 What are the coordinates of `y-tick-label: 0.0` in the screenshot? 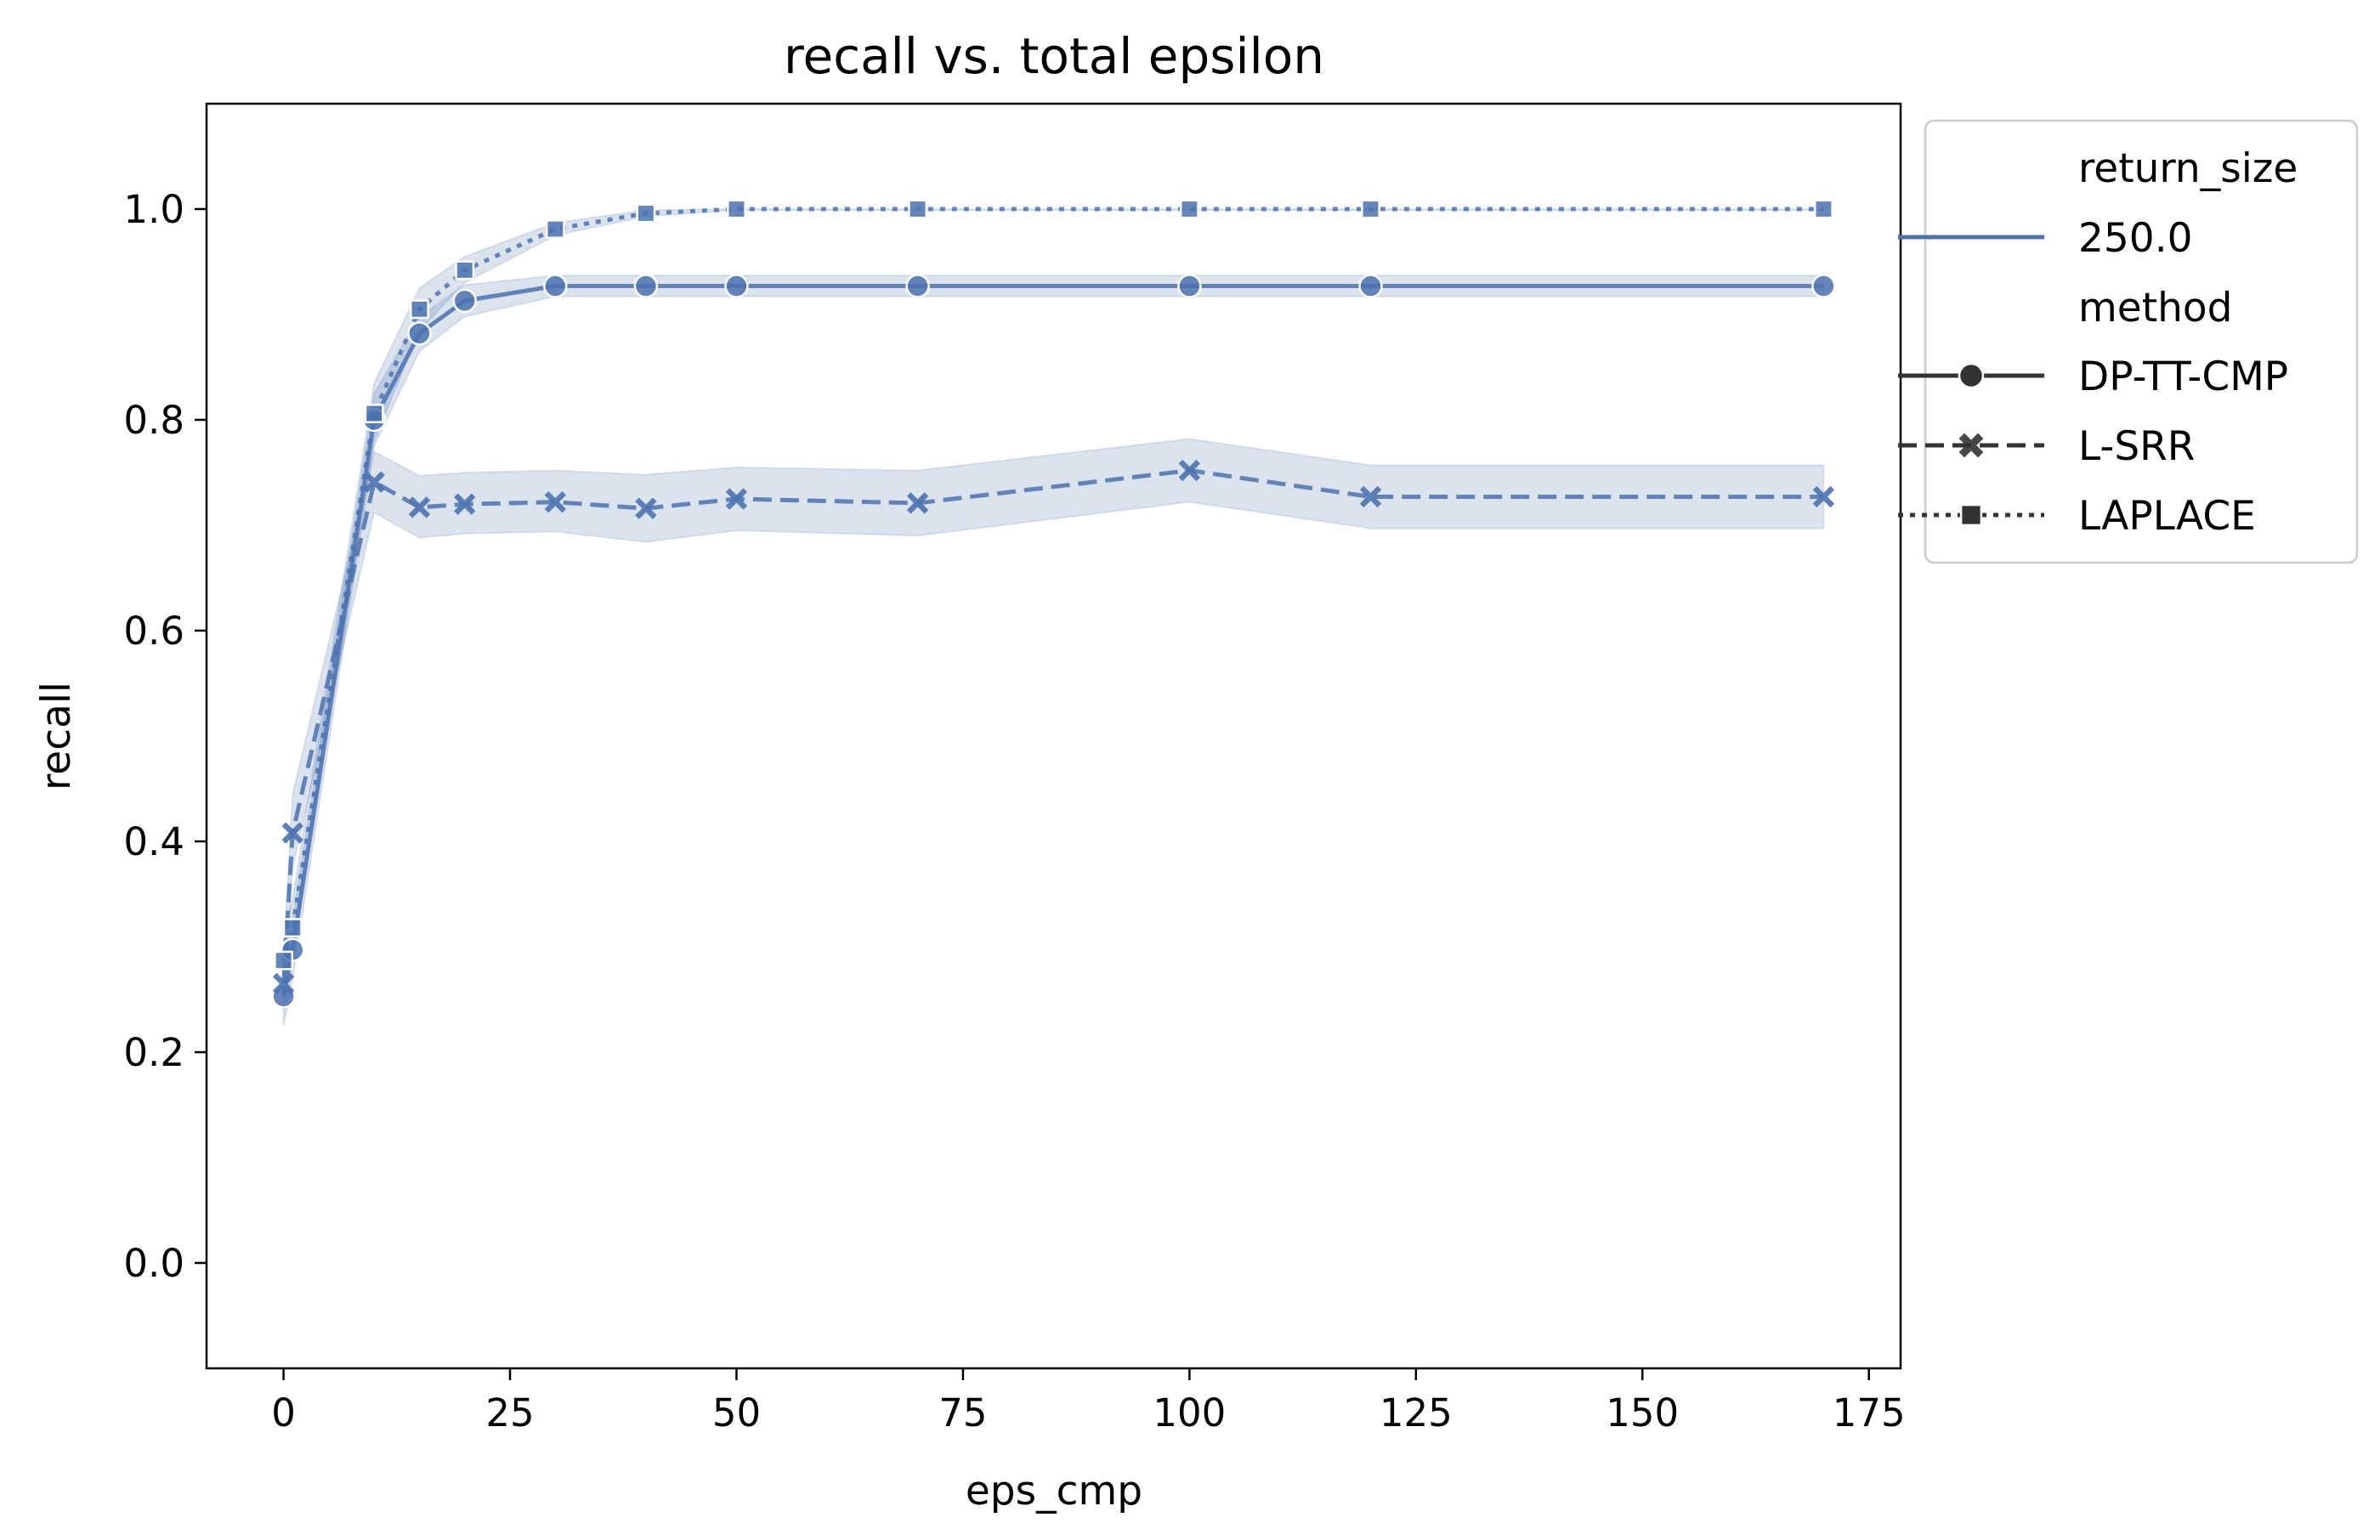 It's located at (153, 1263).